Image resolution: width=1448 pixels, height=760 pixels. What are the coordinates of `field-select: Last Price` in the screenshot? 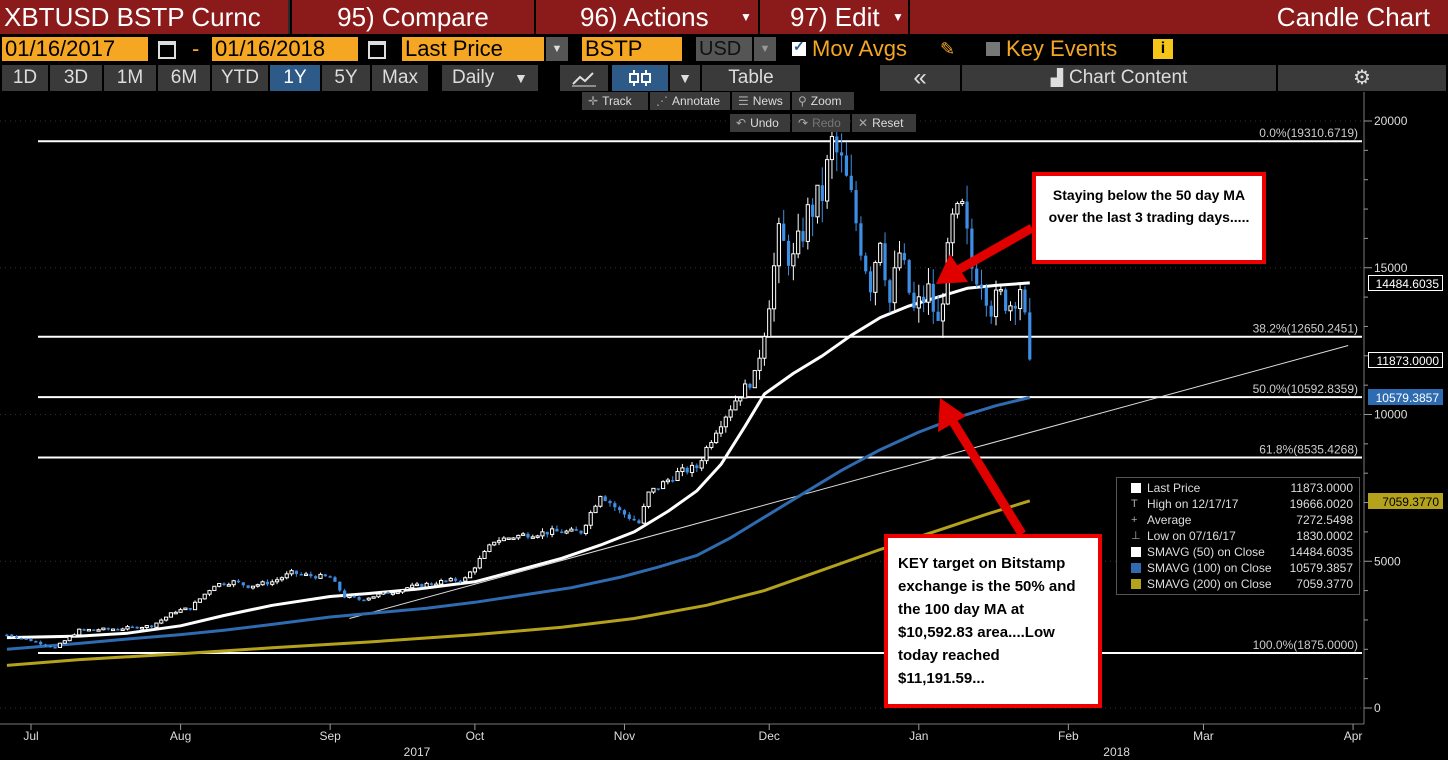 It's located at (473, 49).